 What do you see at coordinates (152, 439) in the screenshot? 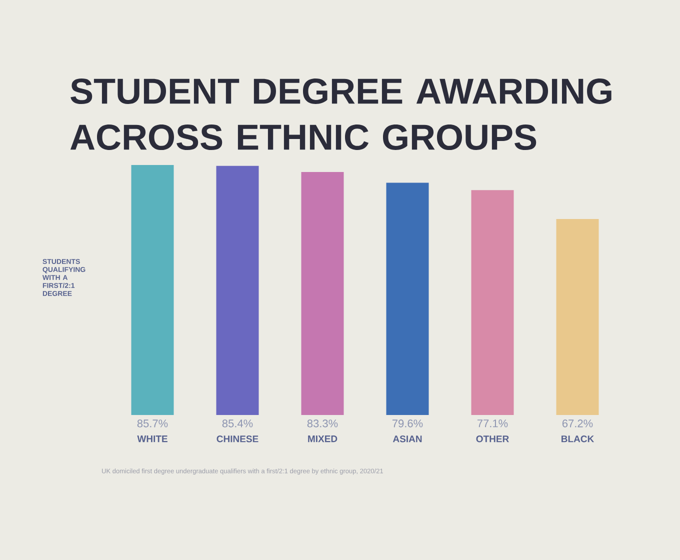
I see `x-tick-label: WHITE` at bounding box center [152, 439].